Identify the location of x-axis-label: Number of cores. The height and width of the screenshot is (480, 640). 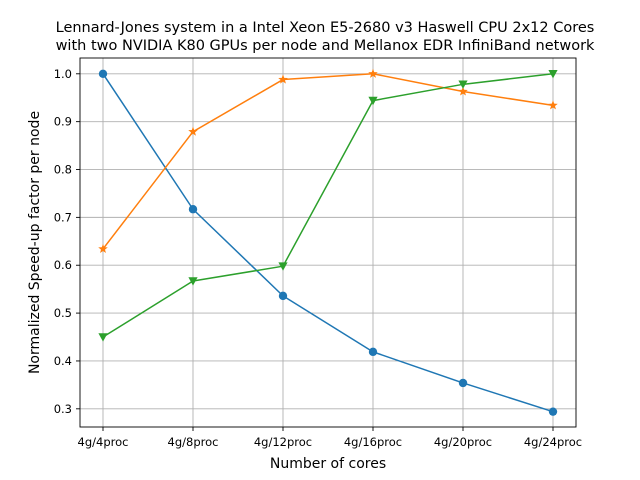
(328, 464).